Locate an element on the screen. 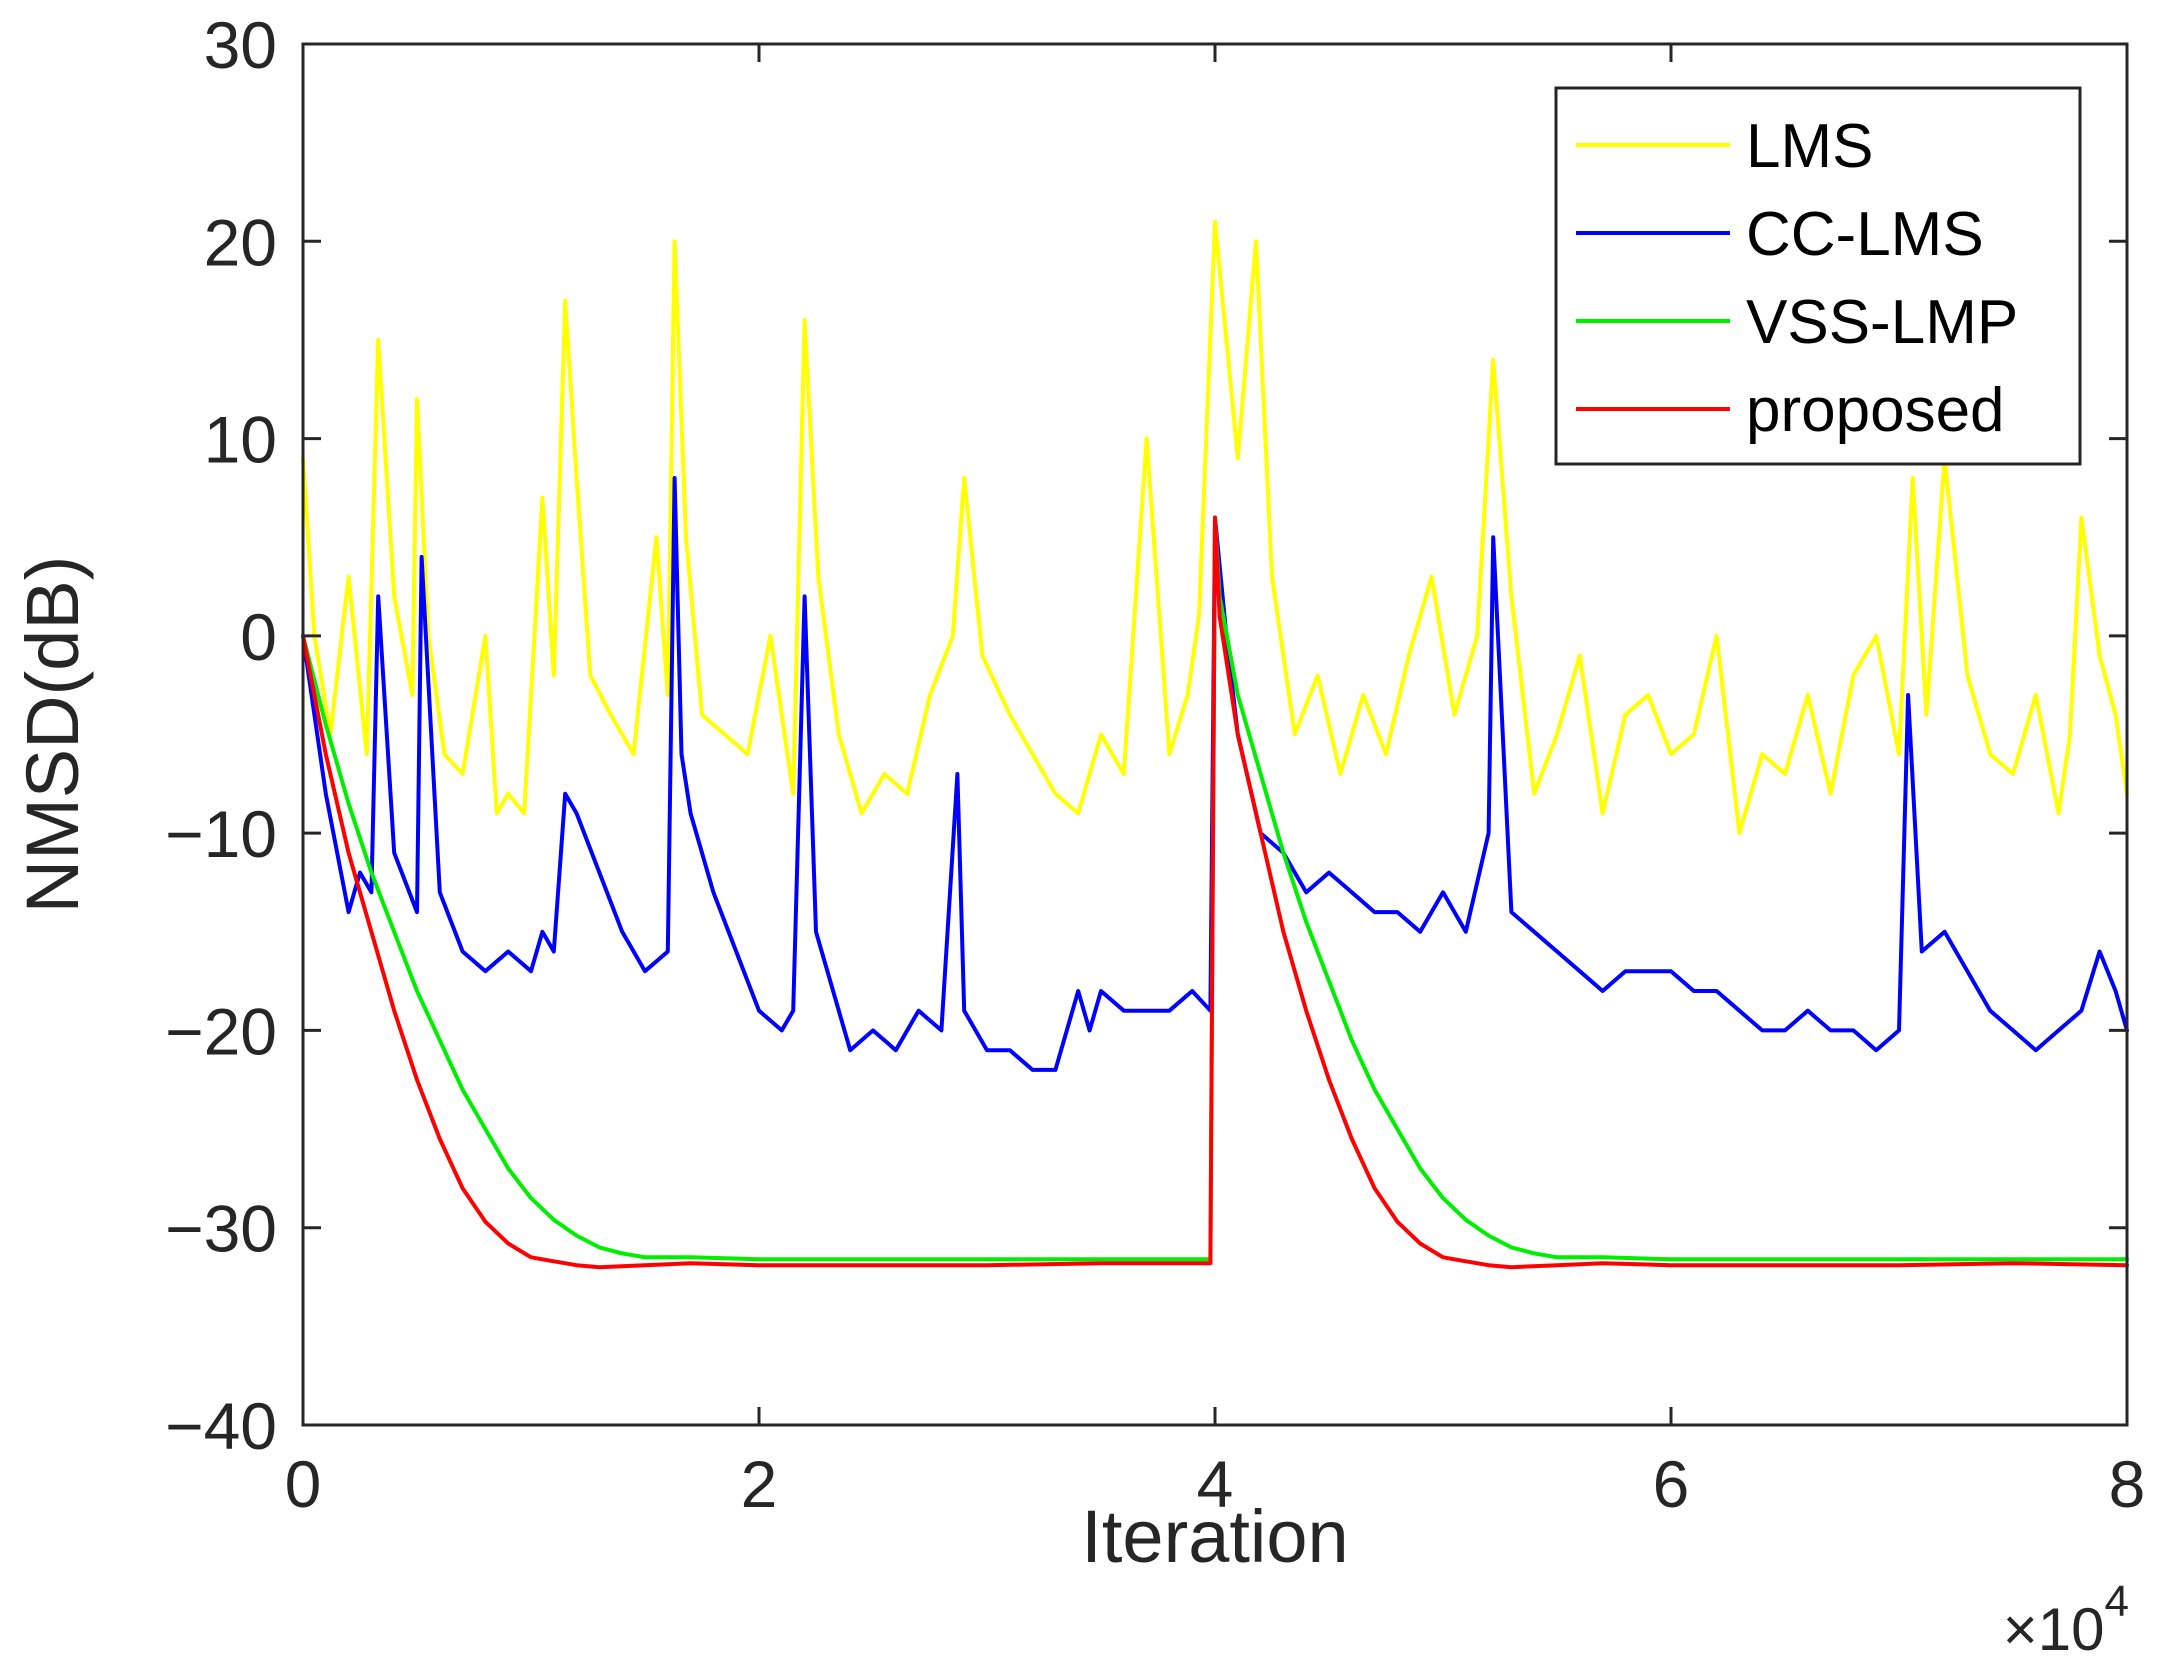 The height and width of the screenshot is (1673, 2158). x-axis-multiplier-base: ×10 is located at coordinates (2054, 1629).